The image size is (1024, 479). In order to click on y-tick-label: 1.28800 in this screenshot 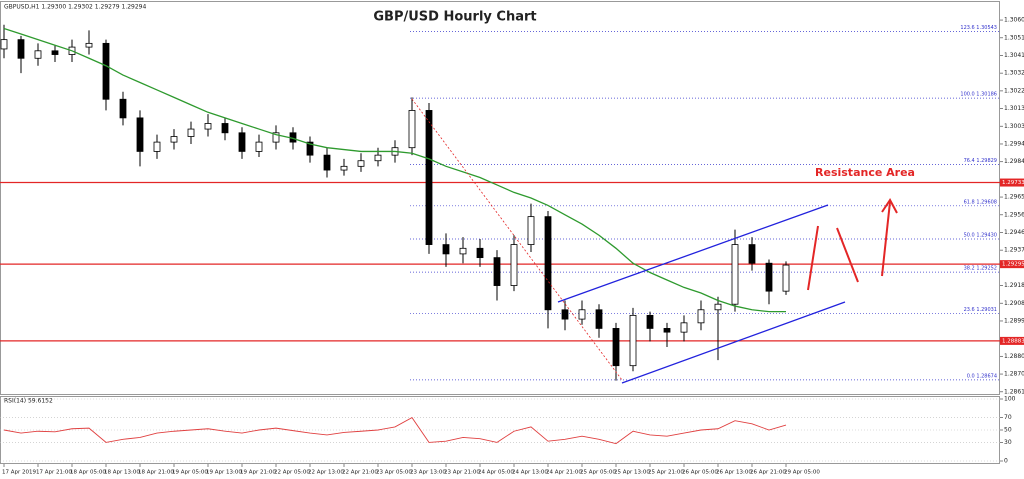, I will do `click(1014, 356)`.